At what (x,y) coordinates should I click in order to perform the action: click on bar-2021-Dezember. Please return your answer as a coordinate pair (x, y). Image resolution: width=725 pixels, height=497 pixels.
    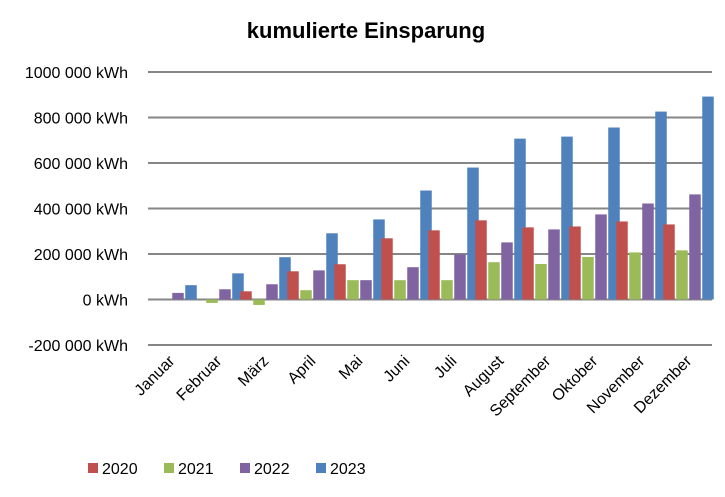
    Looking at the image, I should click on (682, 275).